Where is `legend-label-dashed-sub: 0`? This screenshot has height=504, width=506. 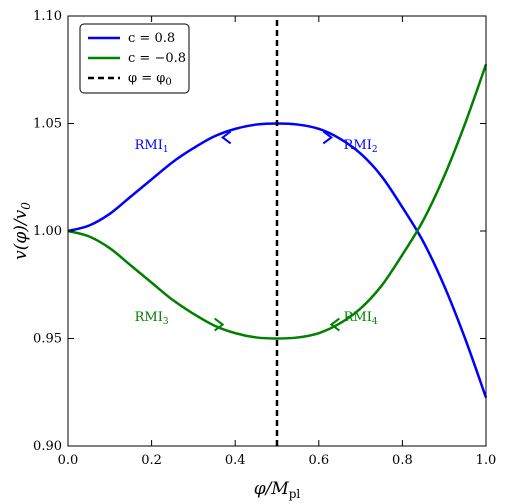 legend-label-dashed-sub: 0 is located at coordinates (168, 82).